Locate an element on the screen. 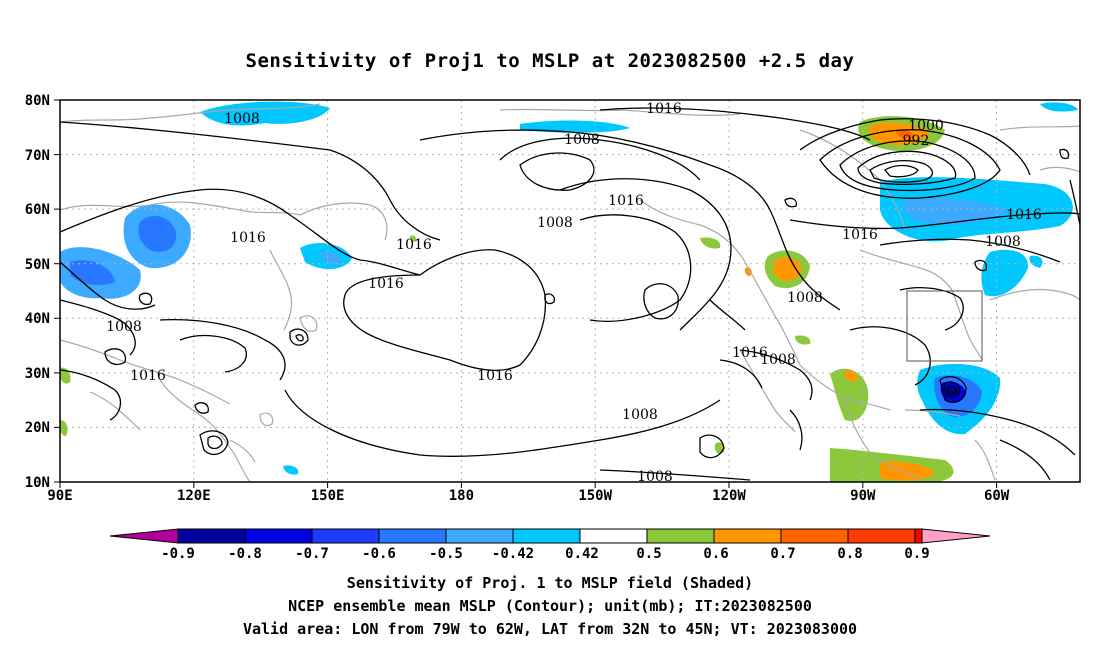 Image resolution: width=1100 pixels, height=650 pixels. colorbar-label: 0.8 is located at coordinates (849, 554).